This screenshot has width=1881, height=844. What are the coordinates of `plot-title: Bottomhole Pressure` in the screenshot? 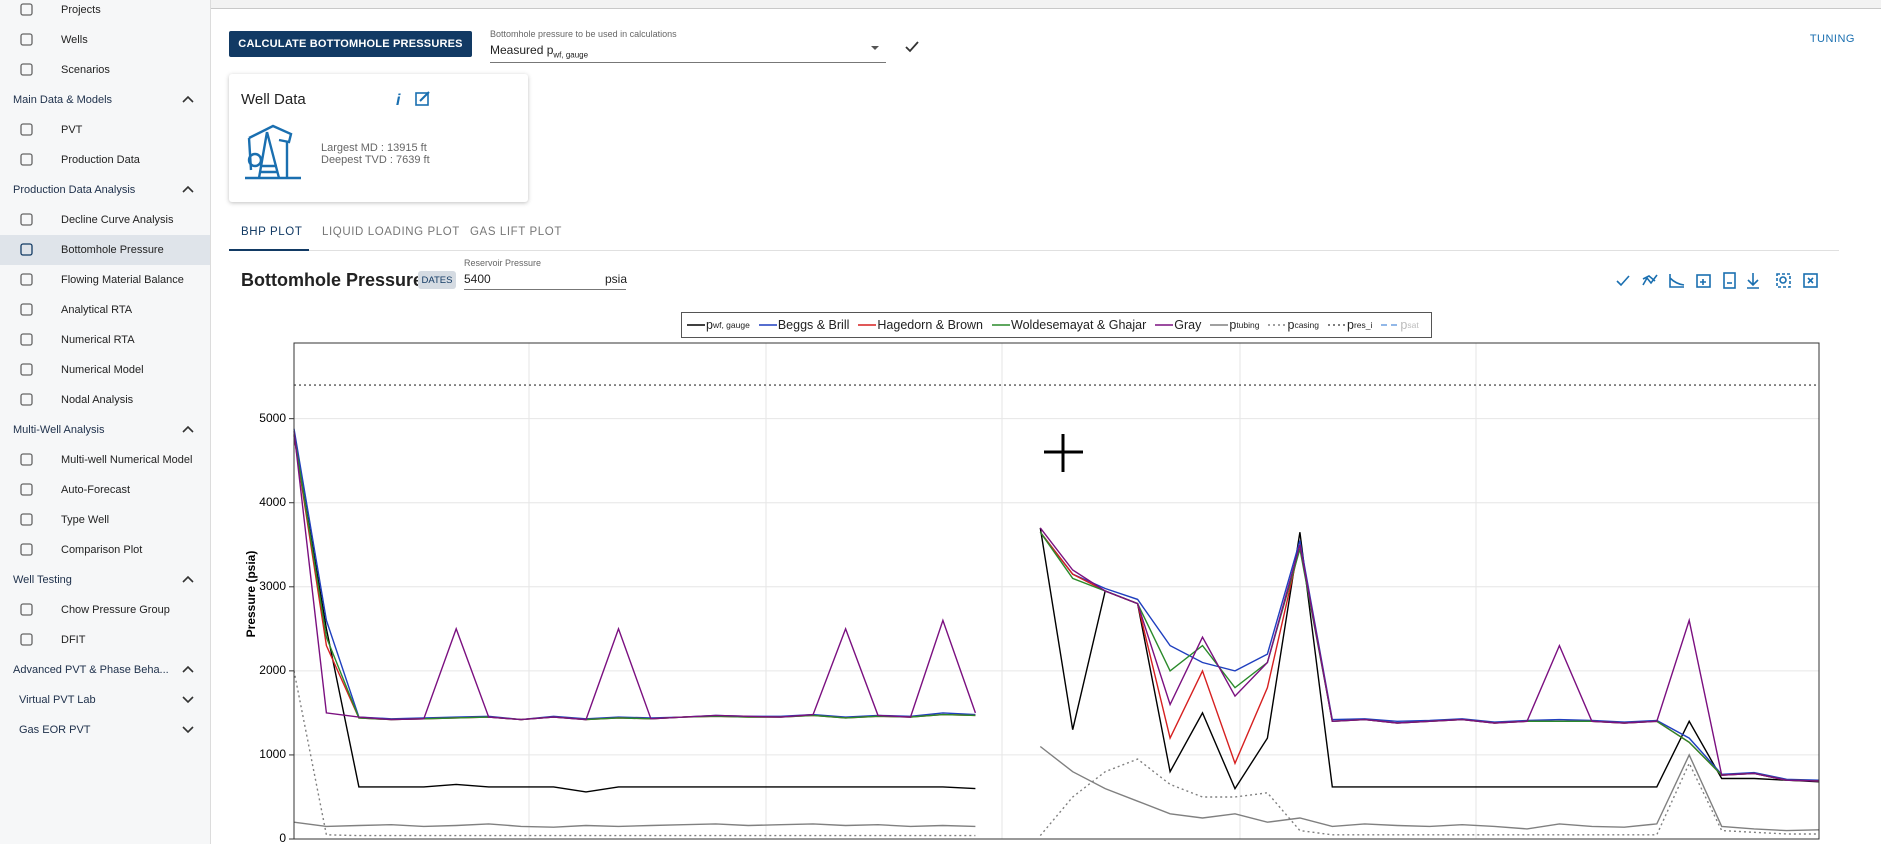 It's located at (332, 280).